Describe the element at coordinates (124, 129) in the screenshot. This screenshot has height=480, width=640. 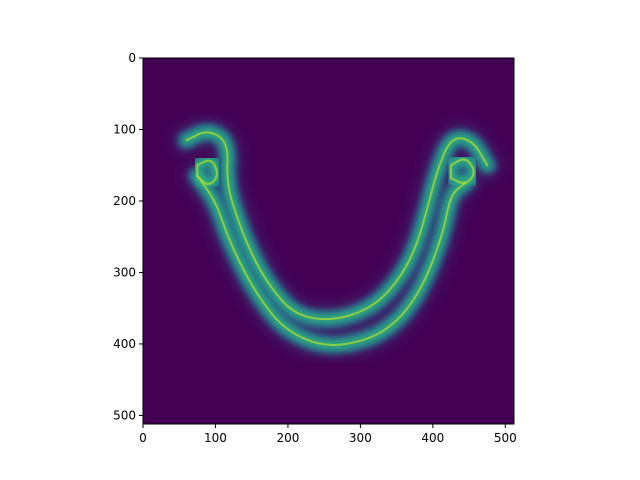
I see `y-tick-label: 100` at that location.